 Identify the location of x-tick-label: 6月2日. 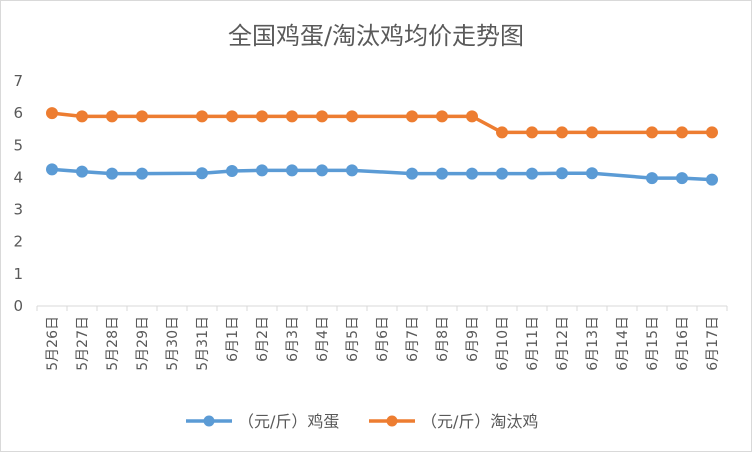
(263, 339).